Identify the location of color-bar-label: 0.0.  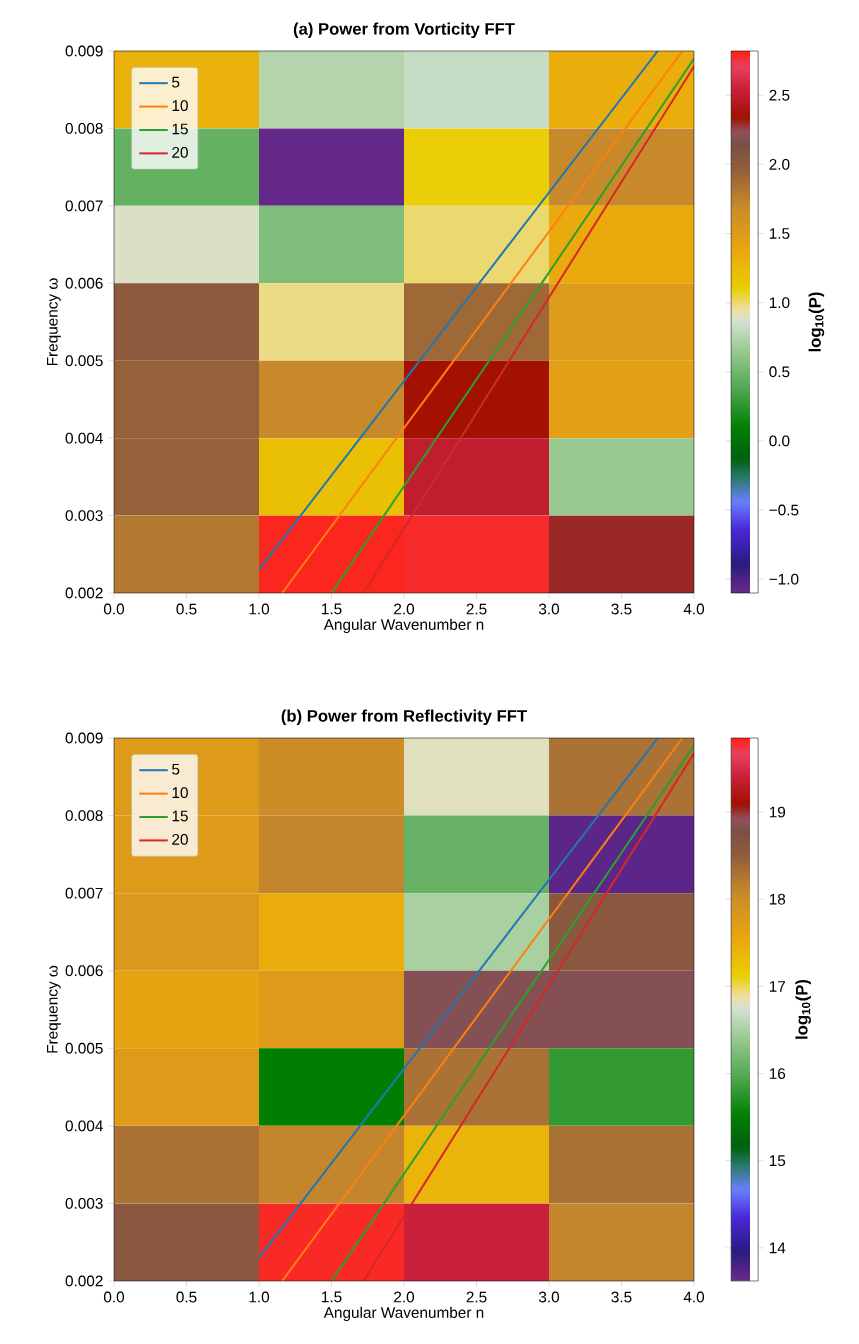
(779, 441).